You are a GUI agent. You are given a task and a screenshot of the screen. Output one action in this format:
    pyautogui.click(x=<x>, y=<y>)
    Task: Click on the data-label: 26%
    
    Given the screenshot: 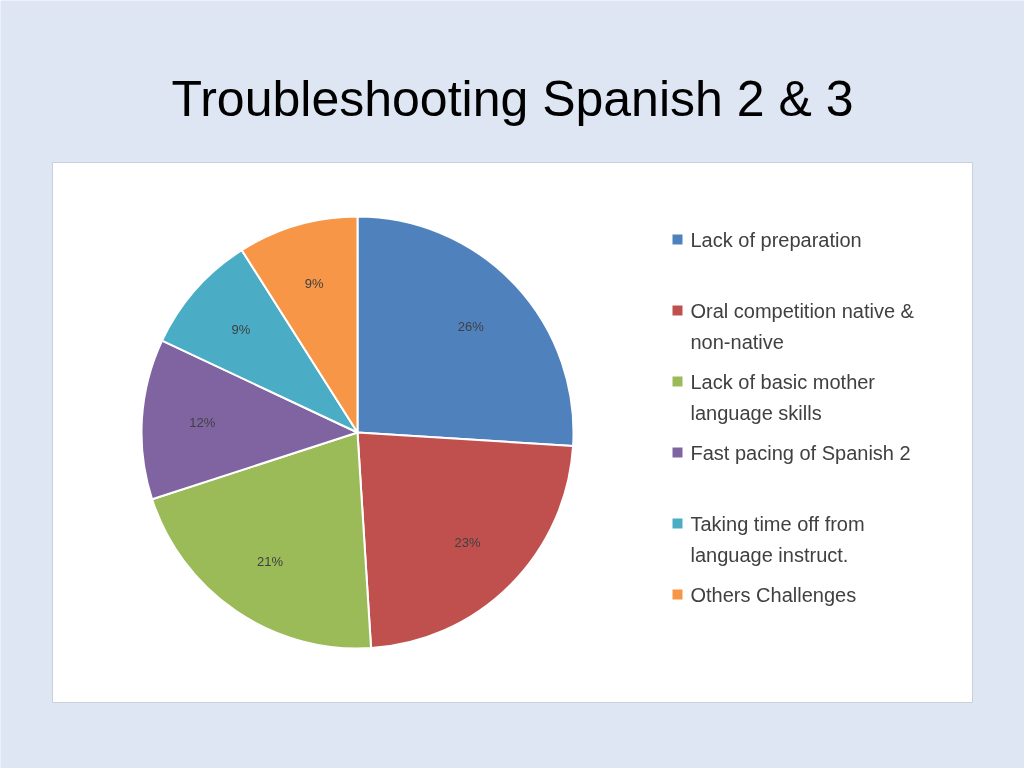 What is the action you would take?
    pyautogui.click(x=471, y=326)
    